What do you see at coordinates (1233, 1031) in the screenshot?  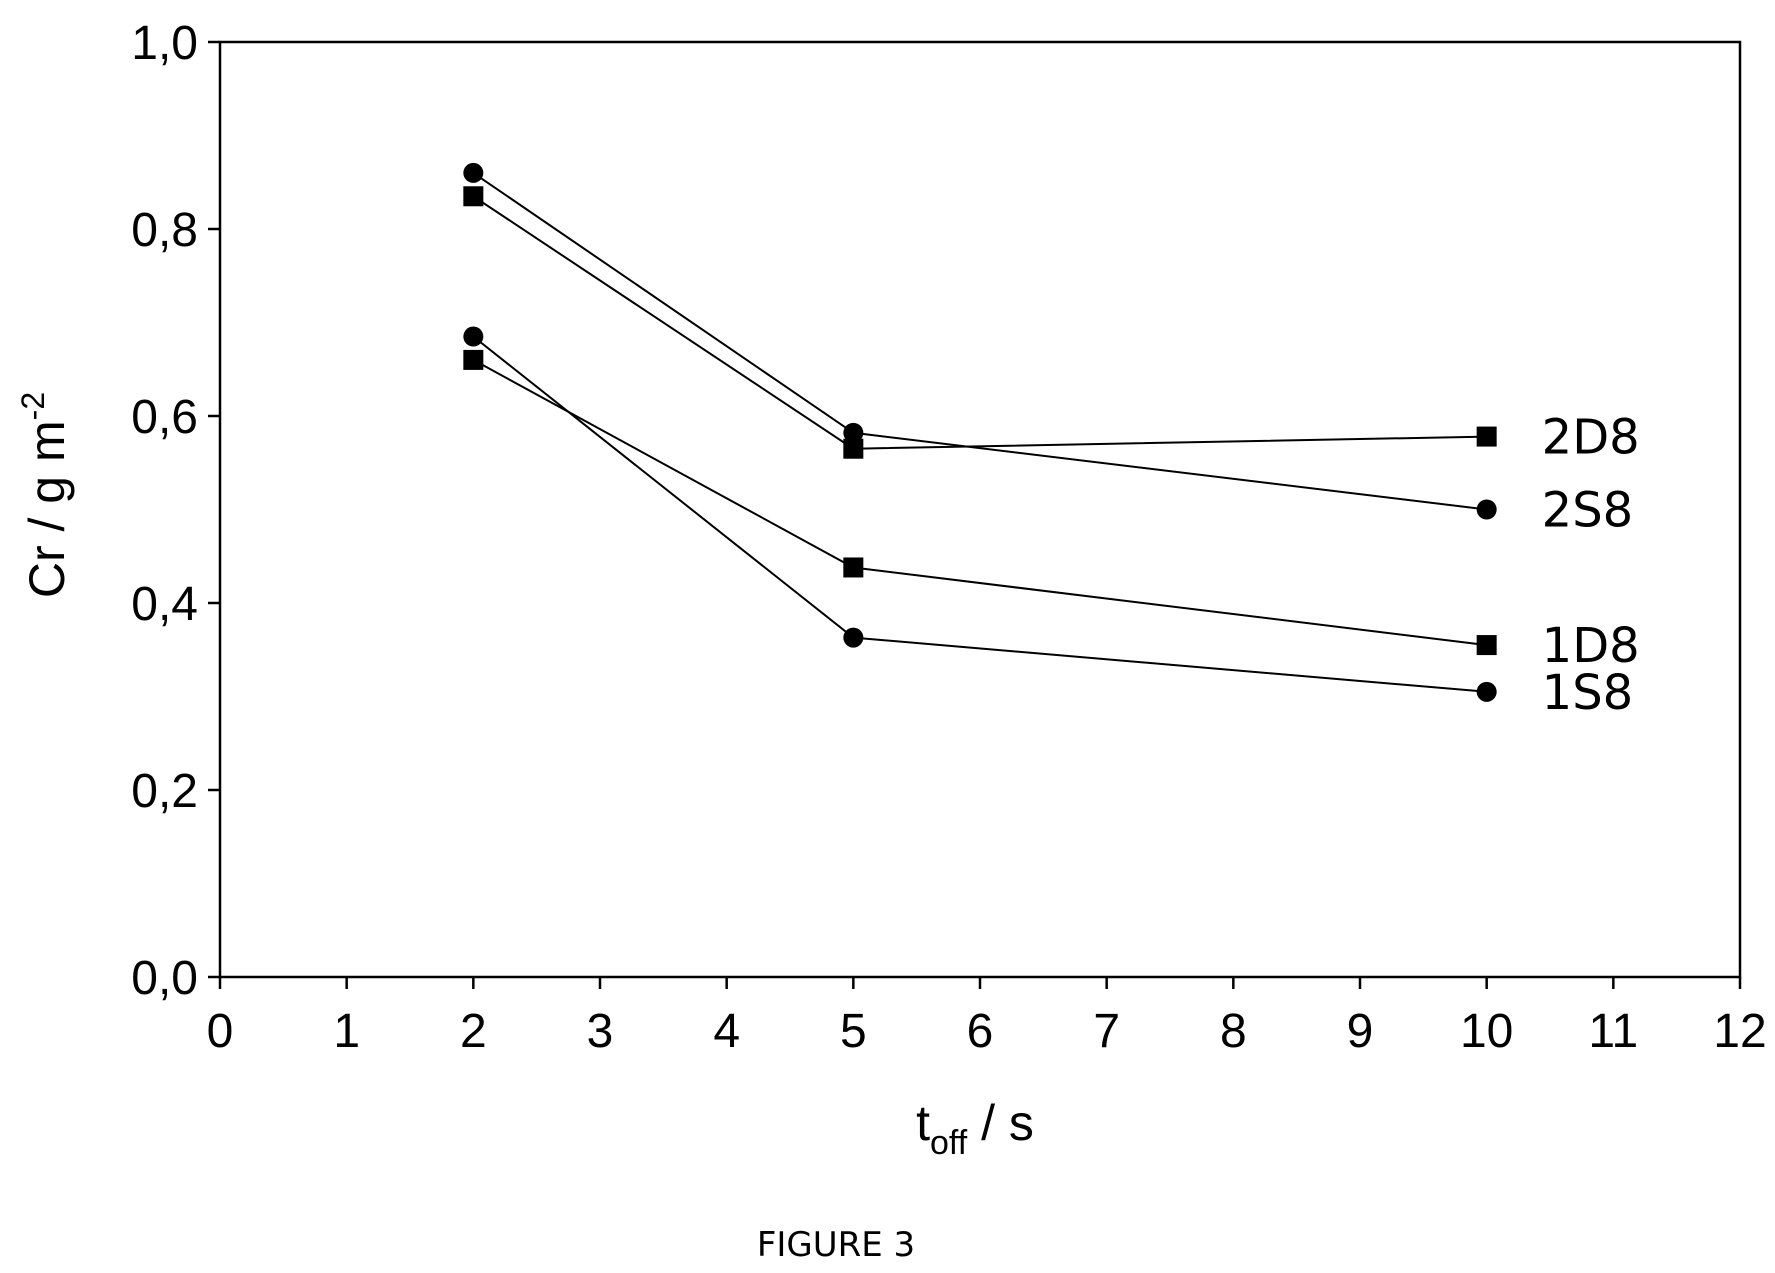 I see `x-tick-label: 8` at bounding box center [1233, 1031].